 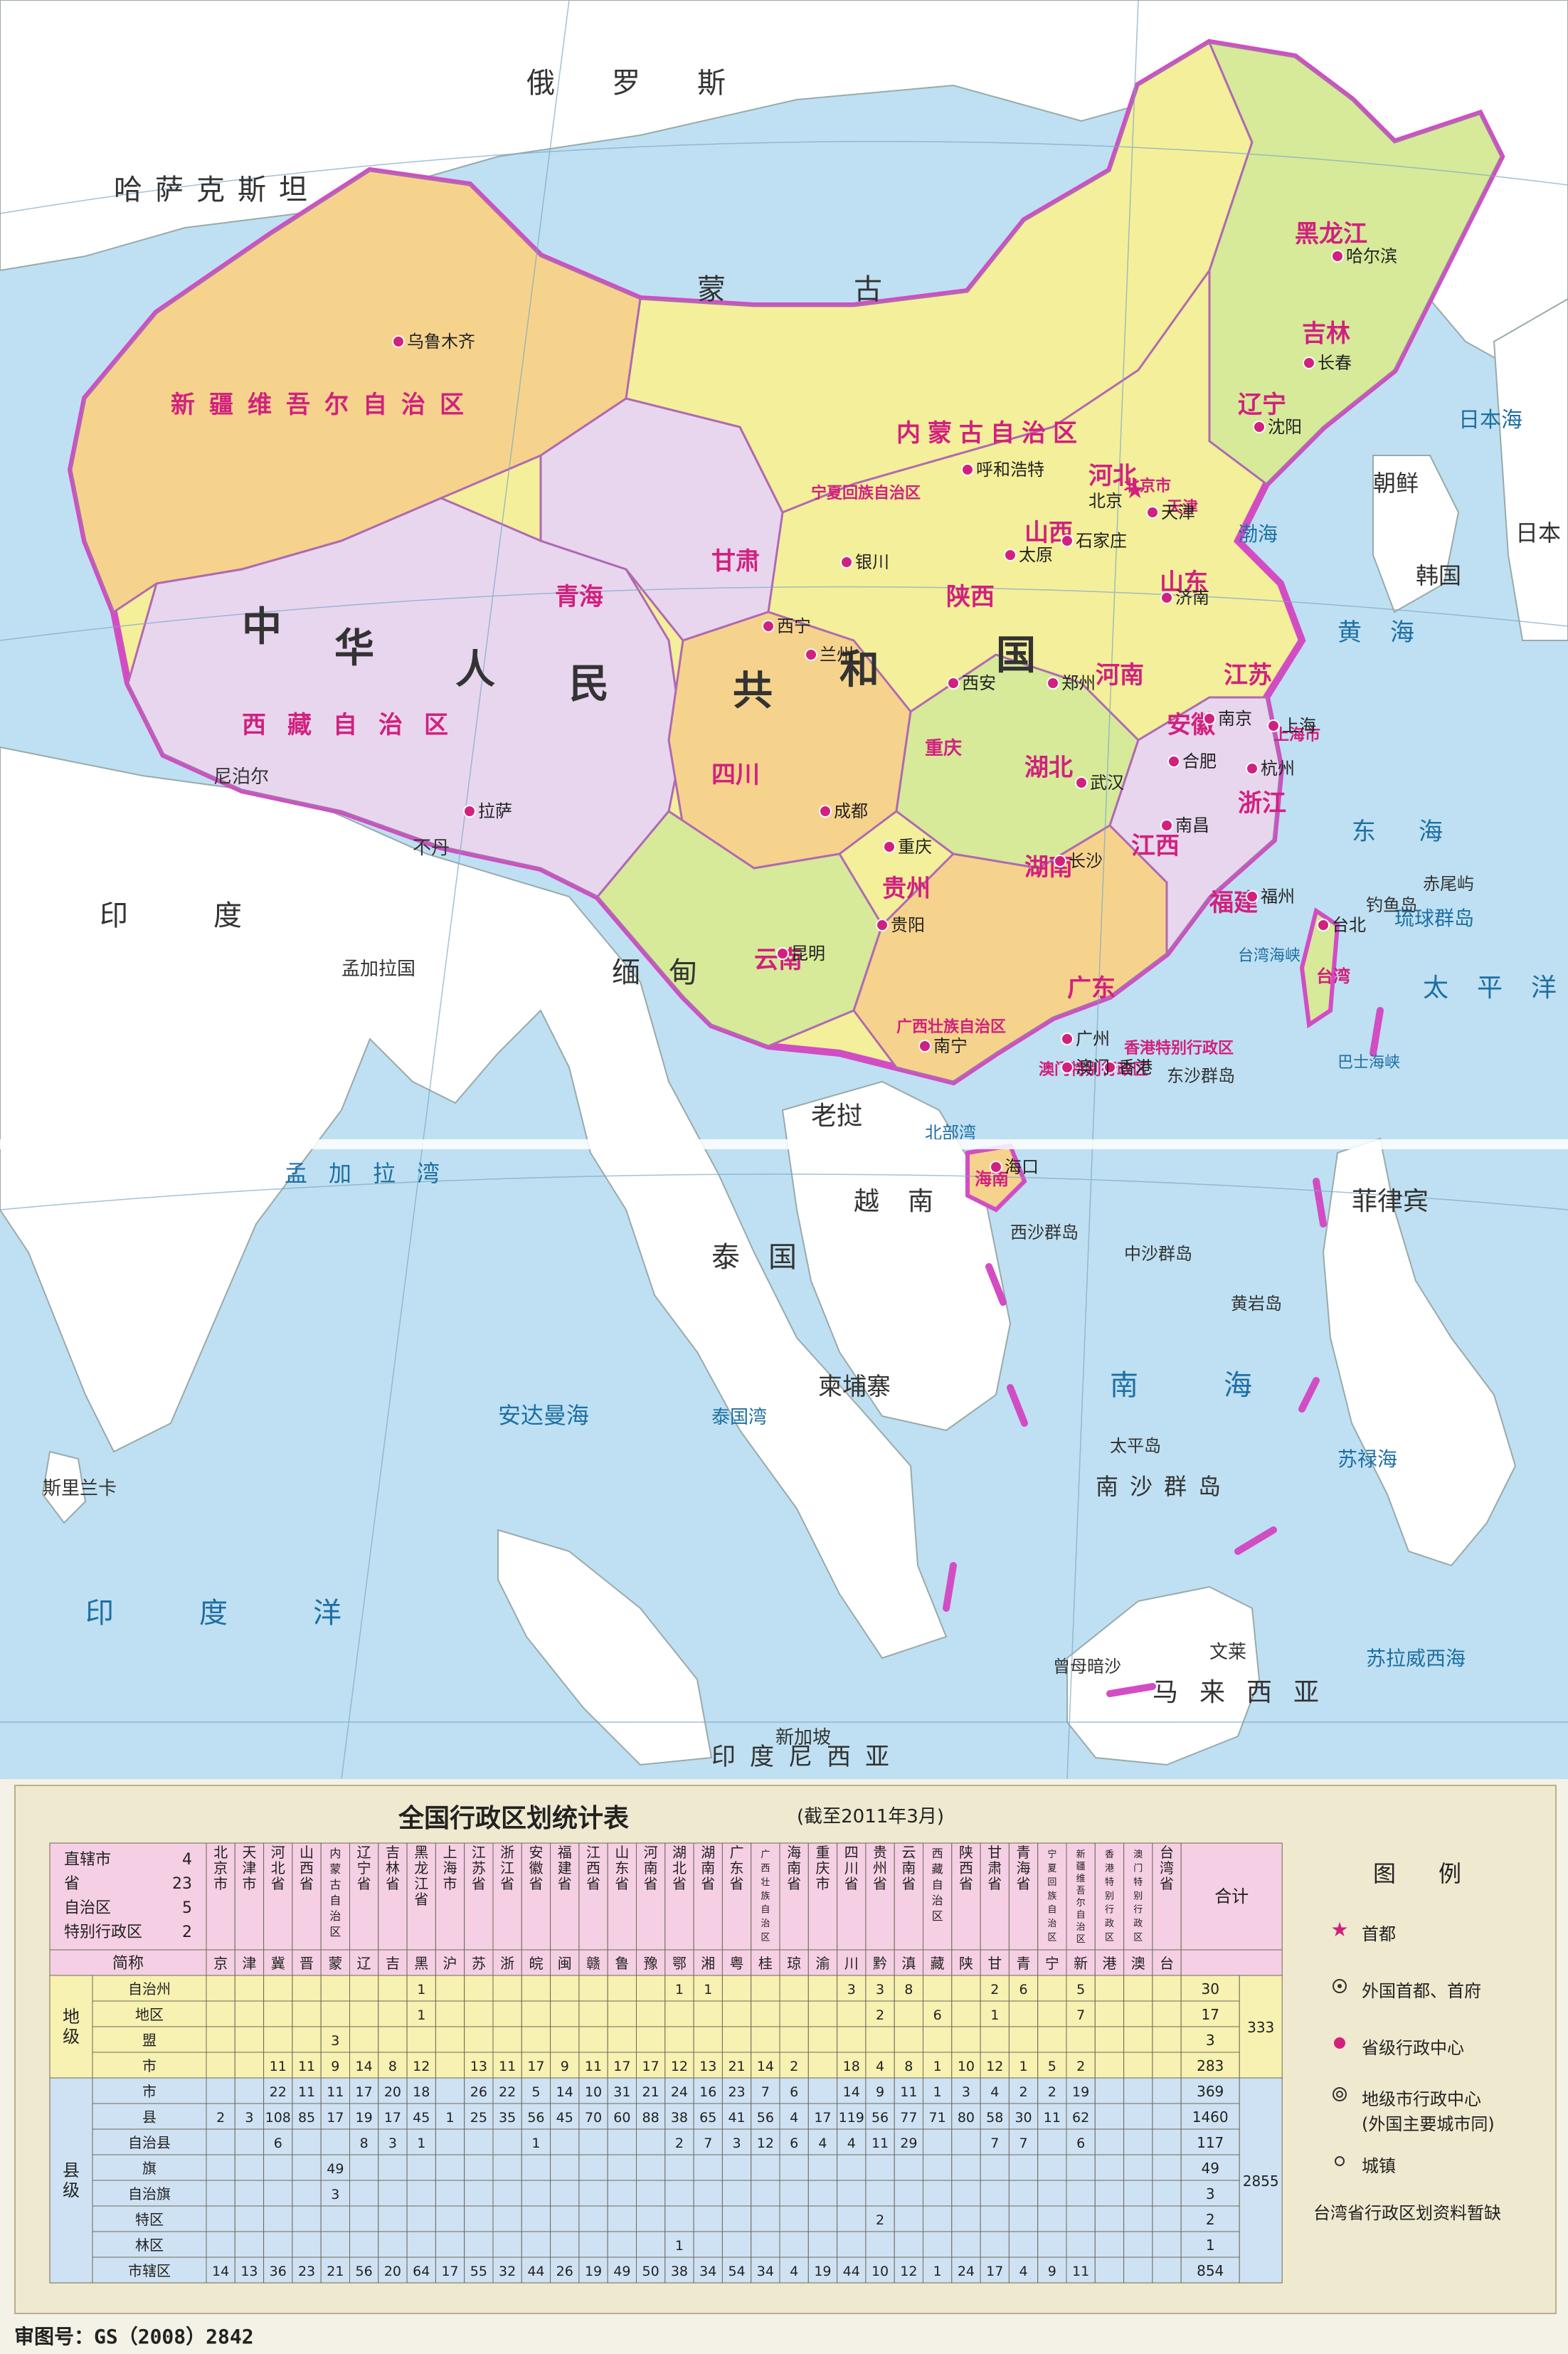 I want to click on summary-value: 23, so click(x=182, y=1884).